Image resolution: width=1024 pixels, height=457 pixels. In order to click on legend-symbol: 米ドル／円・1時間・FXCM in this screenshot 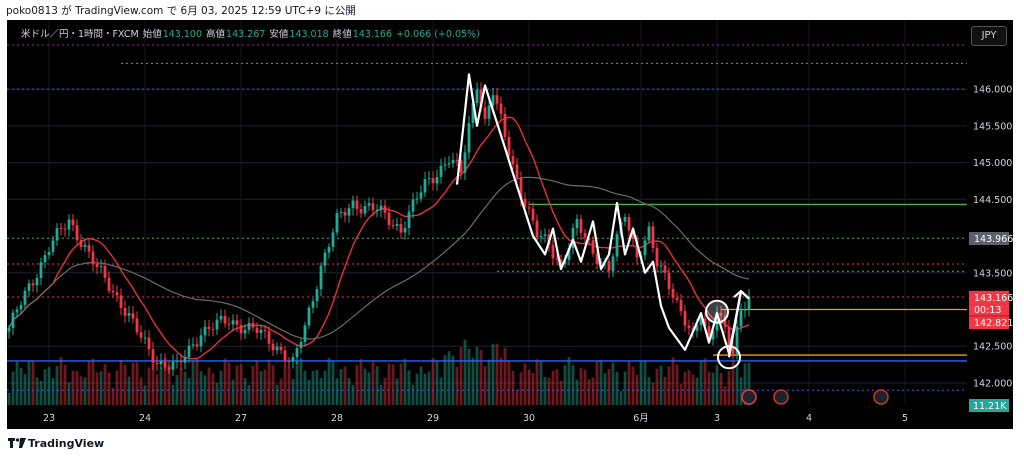, I will do `click(80, 34)`.